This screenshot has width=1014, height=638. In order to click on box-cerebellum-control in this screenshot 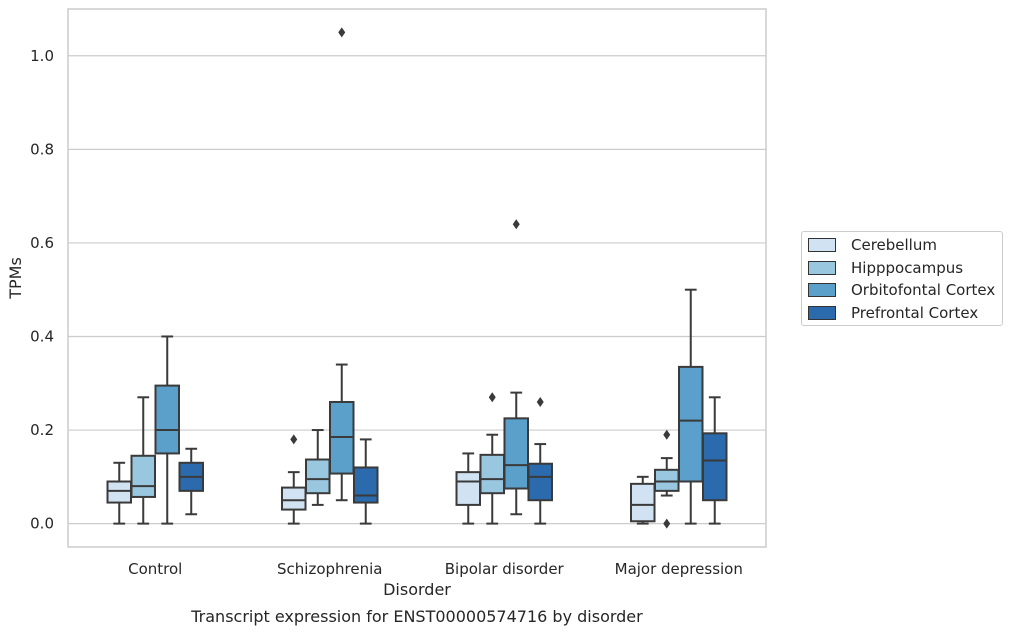, I will do `click(119, 493)`.